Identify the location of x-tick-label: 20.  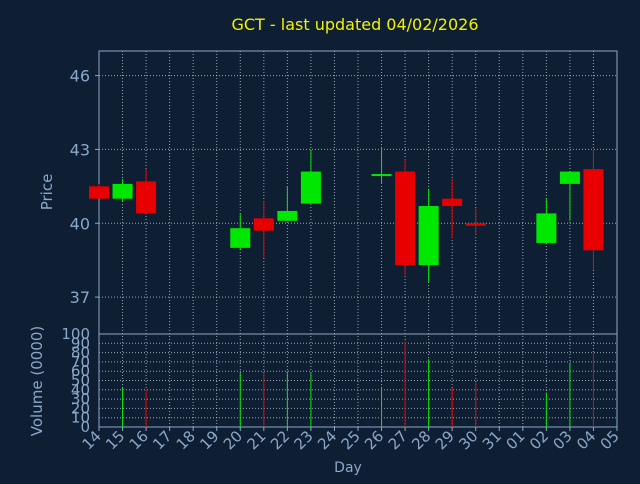
(233, 440).